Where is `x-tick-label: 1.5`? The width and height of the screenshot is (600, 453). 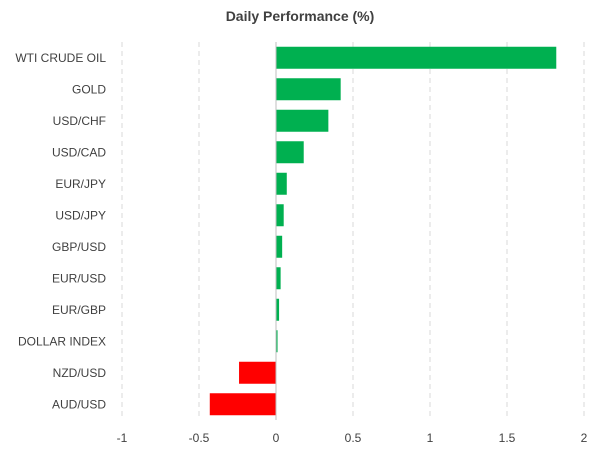
x-tick-label: 1.5 is located at coordinates (507, 438).